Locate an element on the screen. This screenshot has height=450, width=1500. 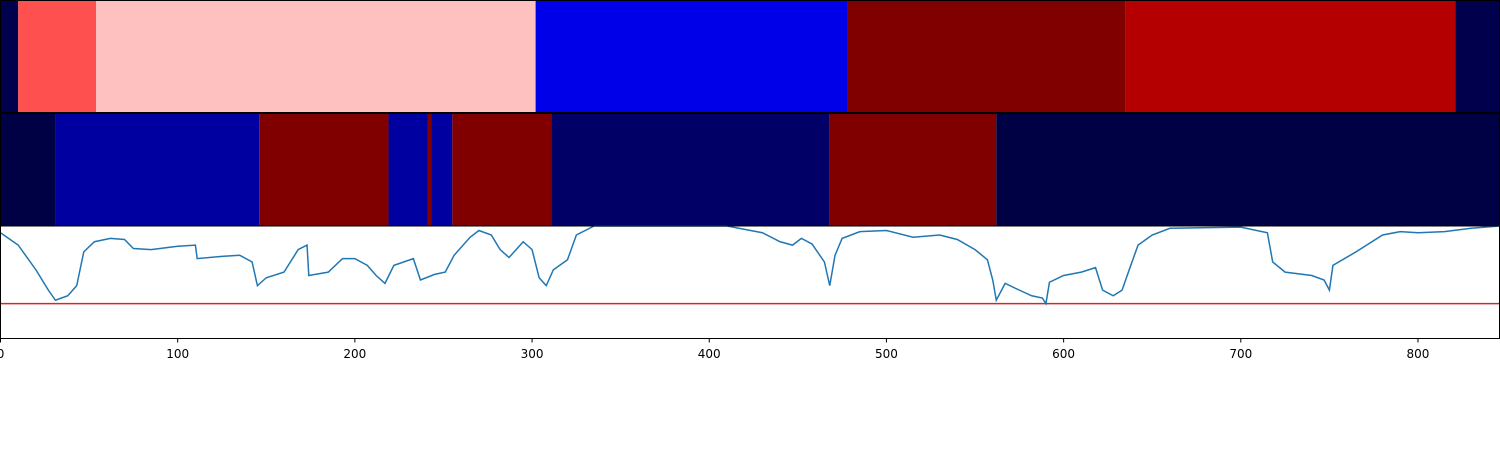
x-tick-label: 700 is located at coordinates (1240, 354).